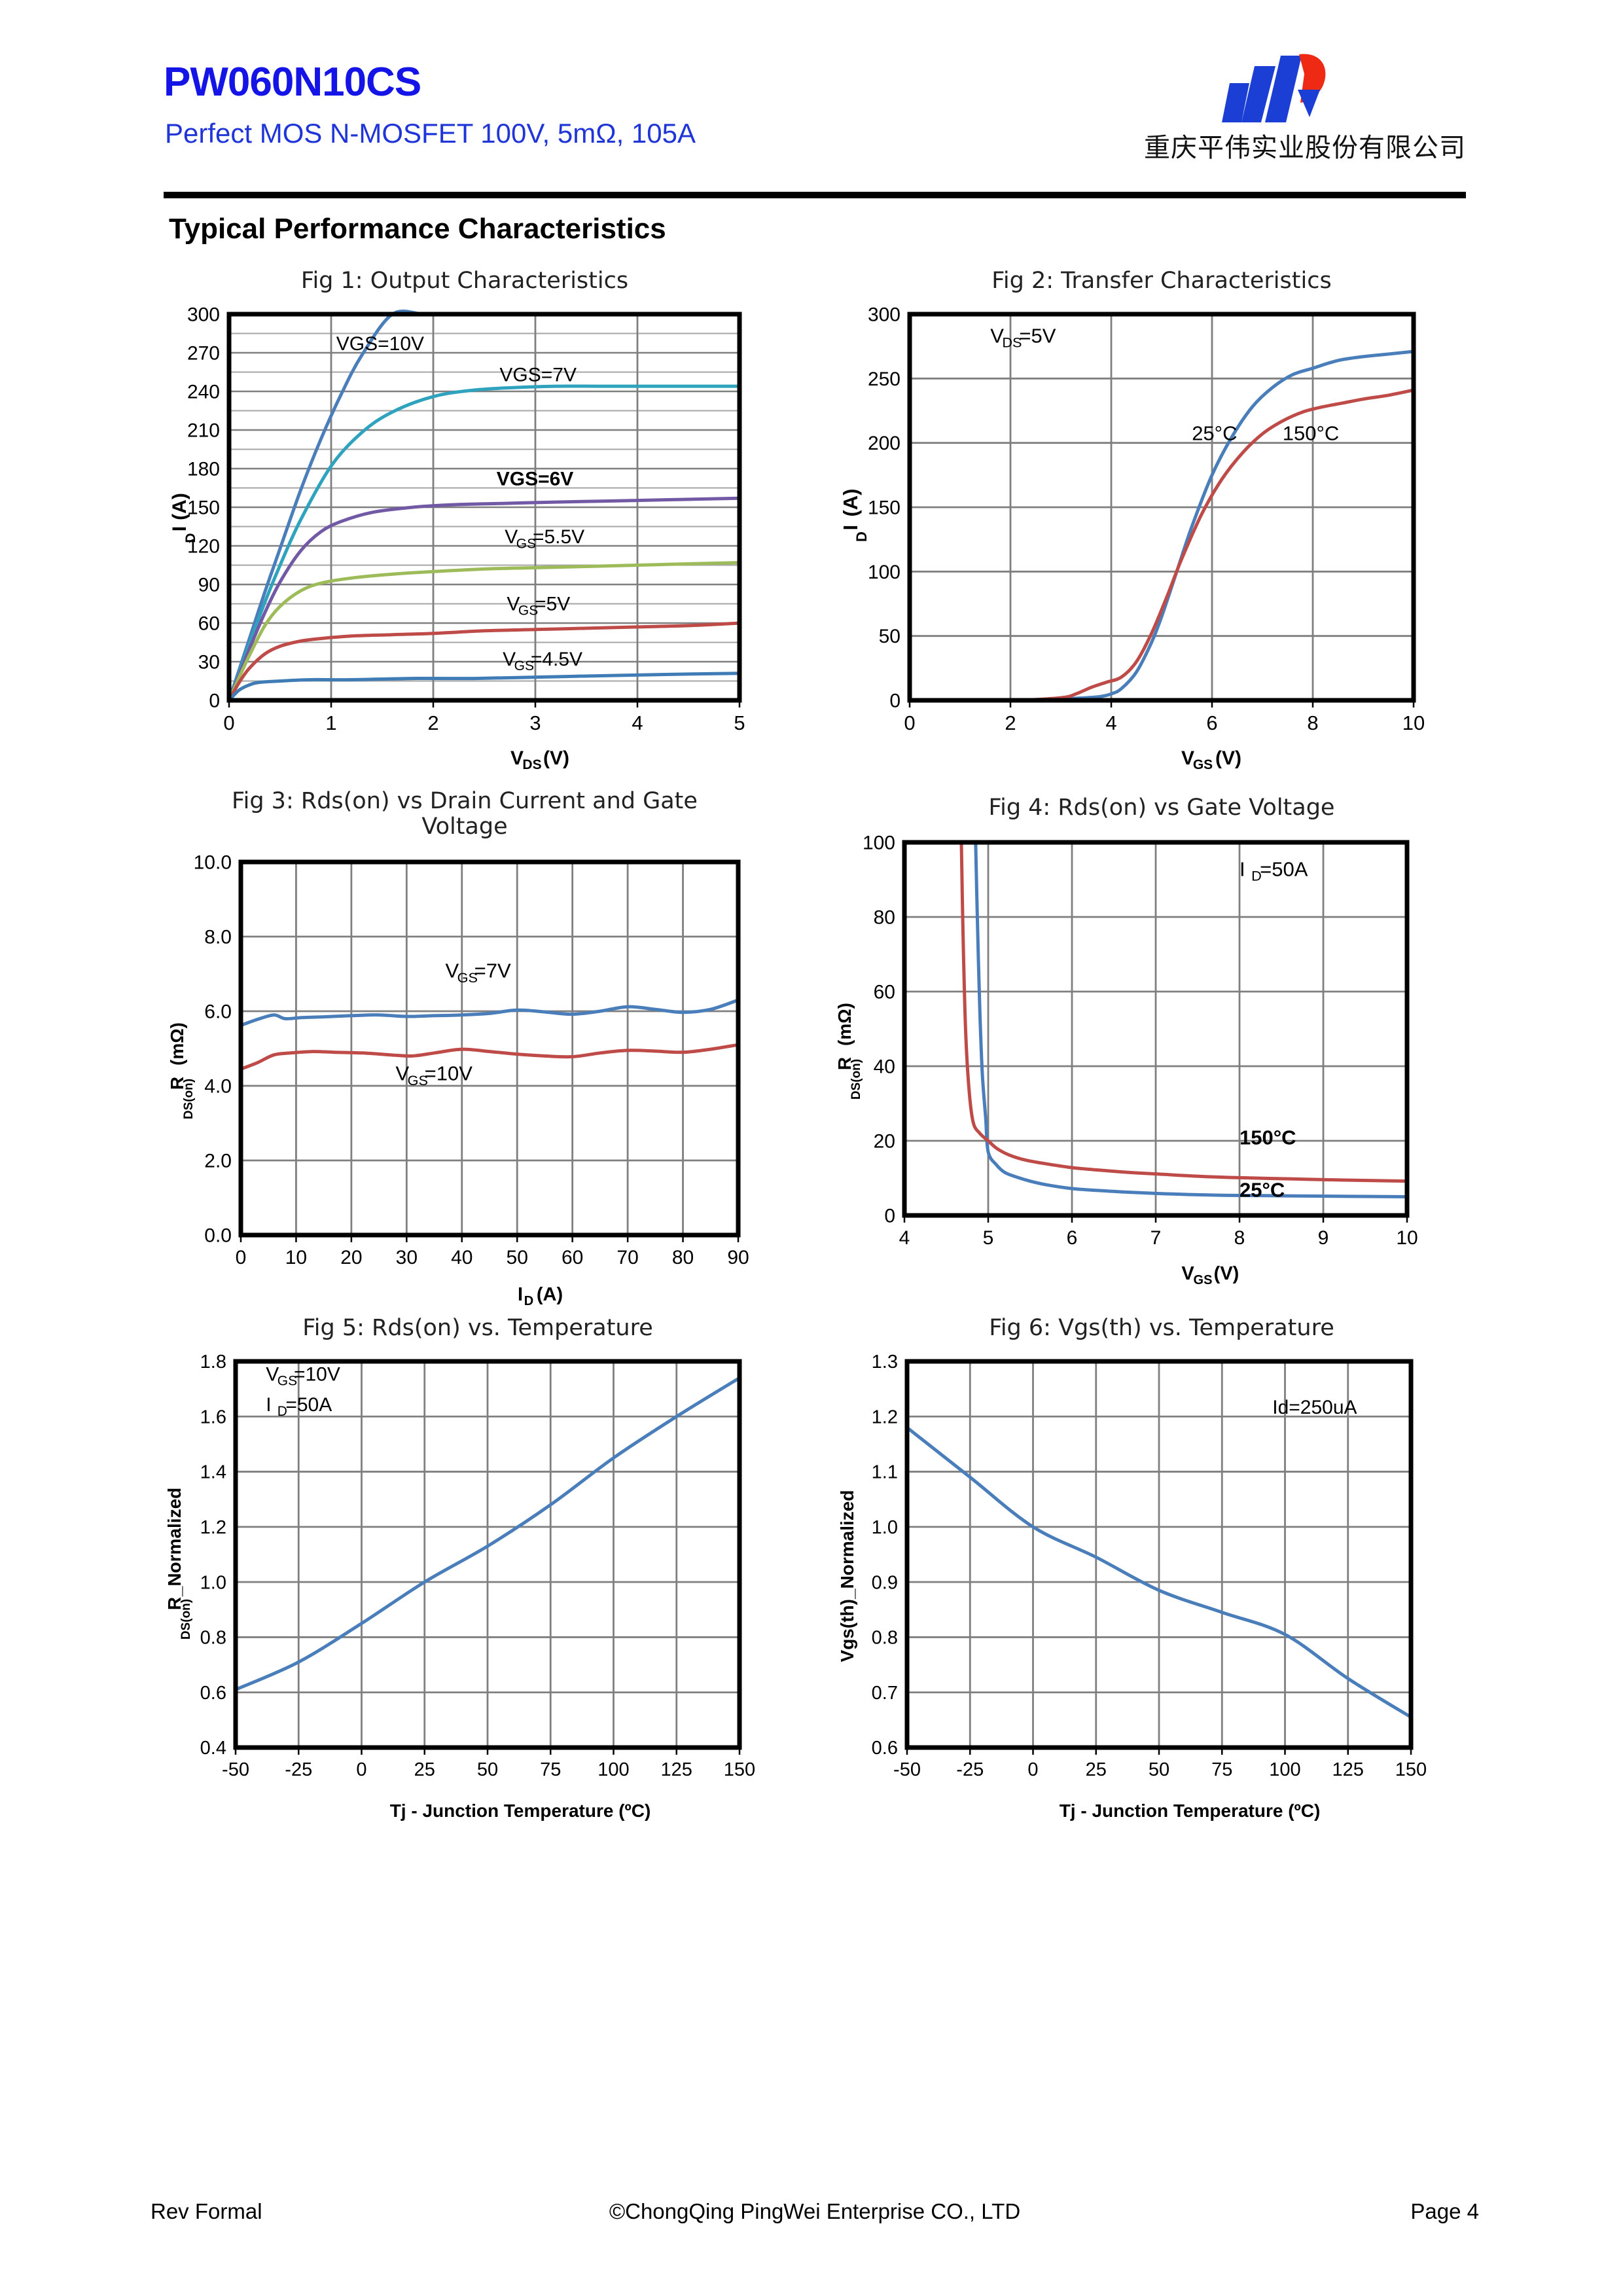 This screenshot has width=1623, height=2296. I want to click on y-tick-label: 0.0, so click(218, 1236).